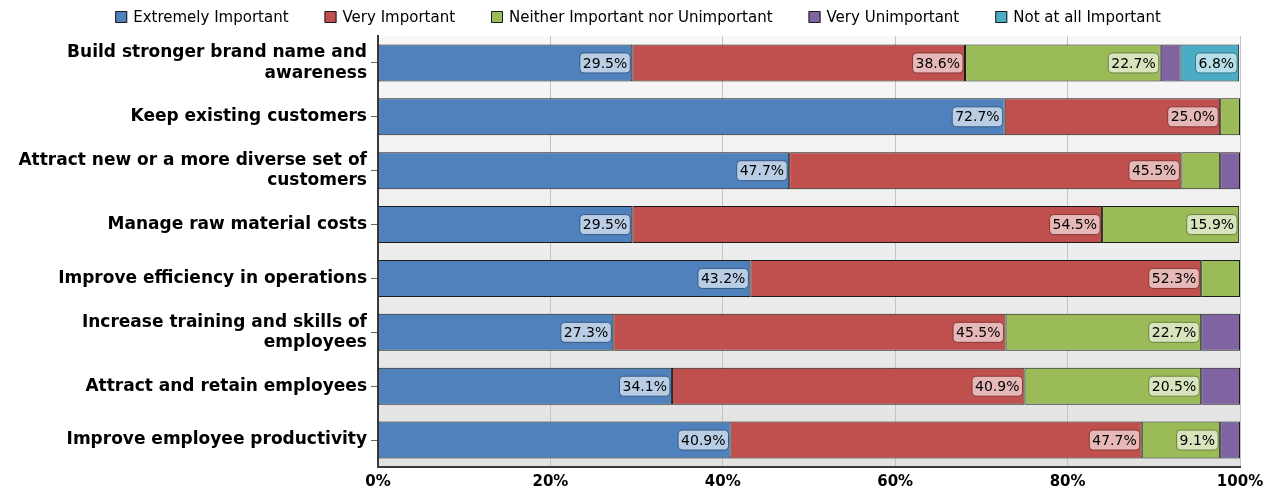  What do you see at coordinates (895, 480) in the screenshot?
I see `x-tick-label: 60%` at bounding box center [895, 480].